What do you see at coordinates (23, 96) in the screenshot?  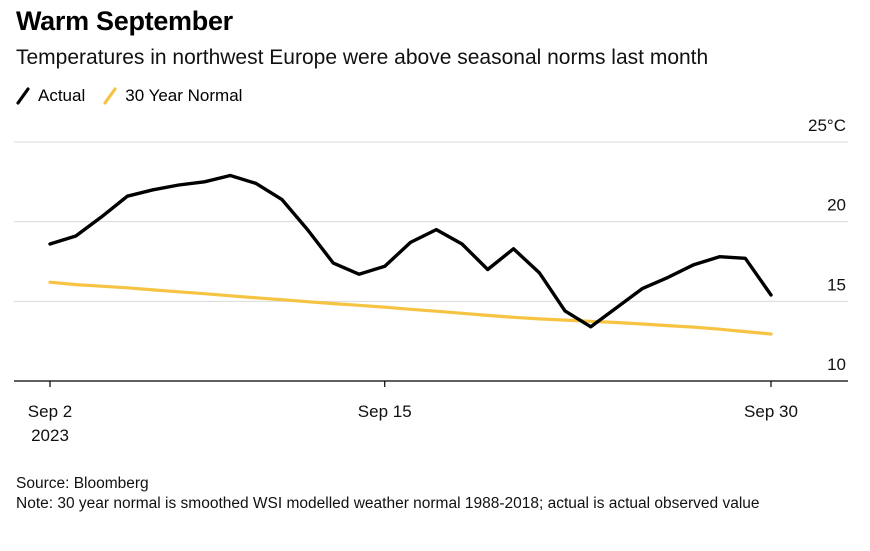 I see `legend-swatch-actual` at bounding box center [23, 96].